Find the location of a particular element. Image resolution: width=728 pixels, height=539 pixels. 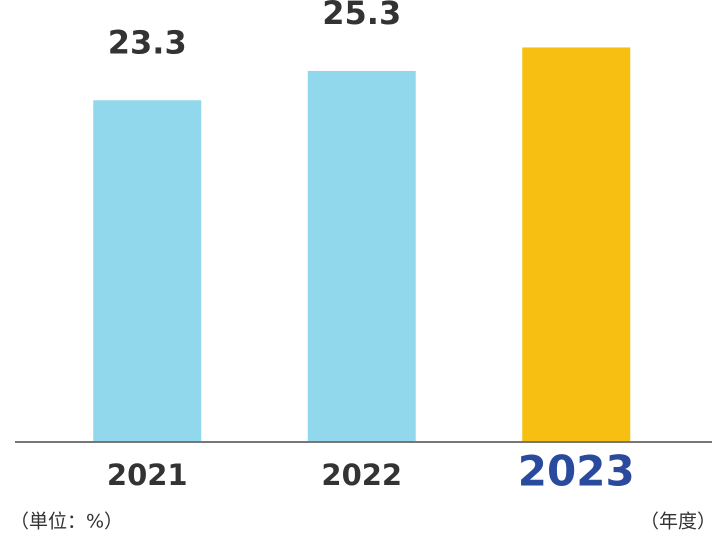

x-tick-label: 2021 is located at coordinates (147, 475).